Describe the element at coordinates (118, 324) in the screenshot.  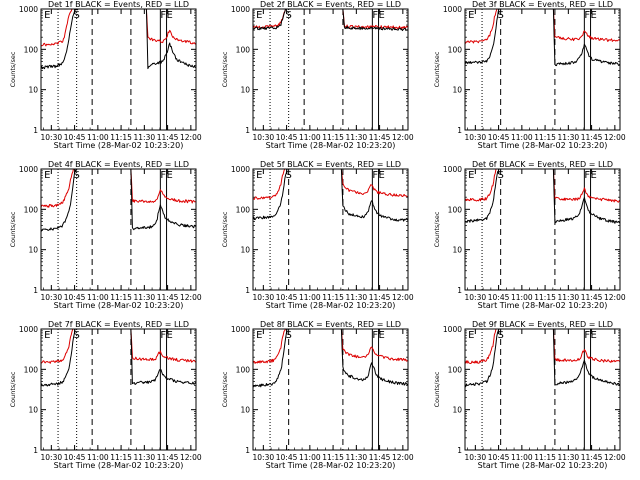
I see `panel-title: Det 7f BLACK = Events, RED = LLD` at that location.